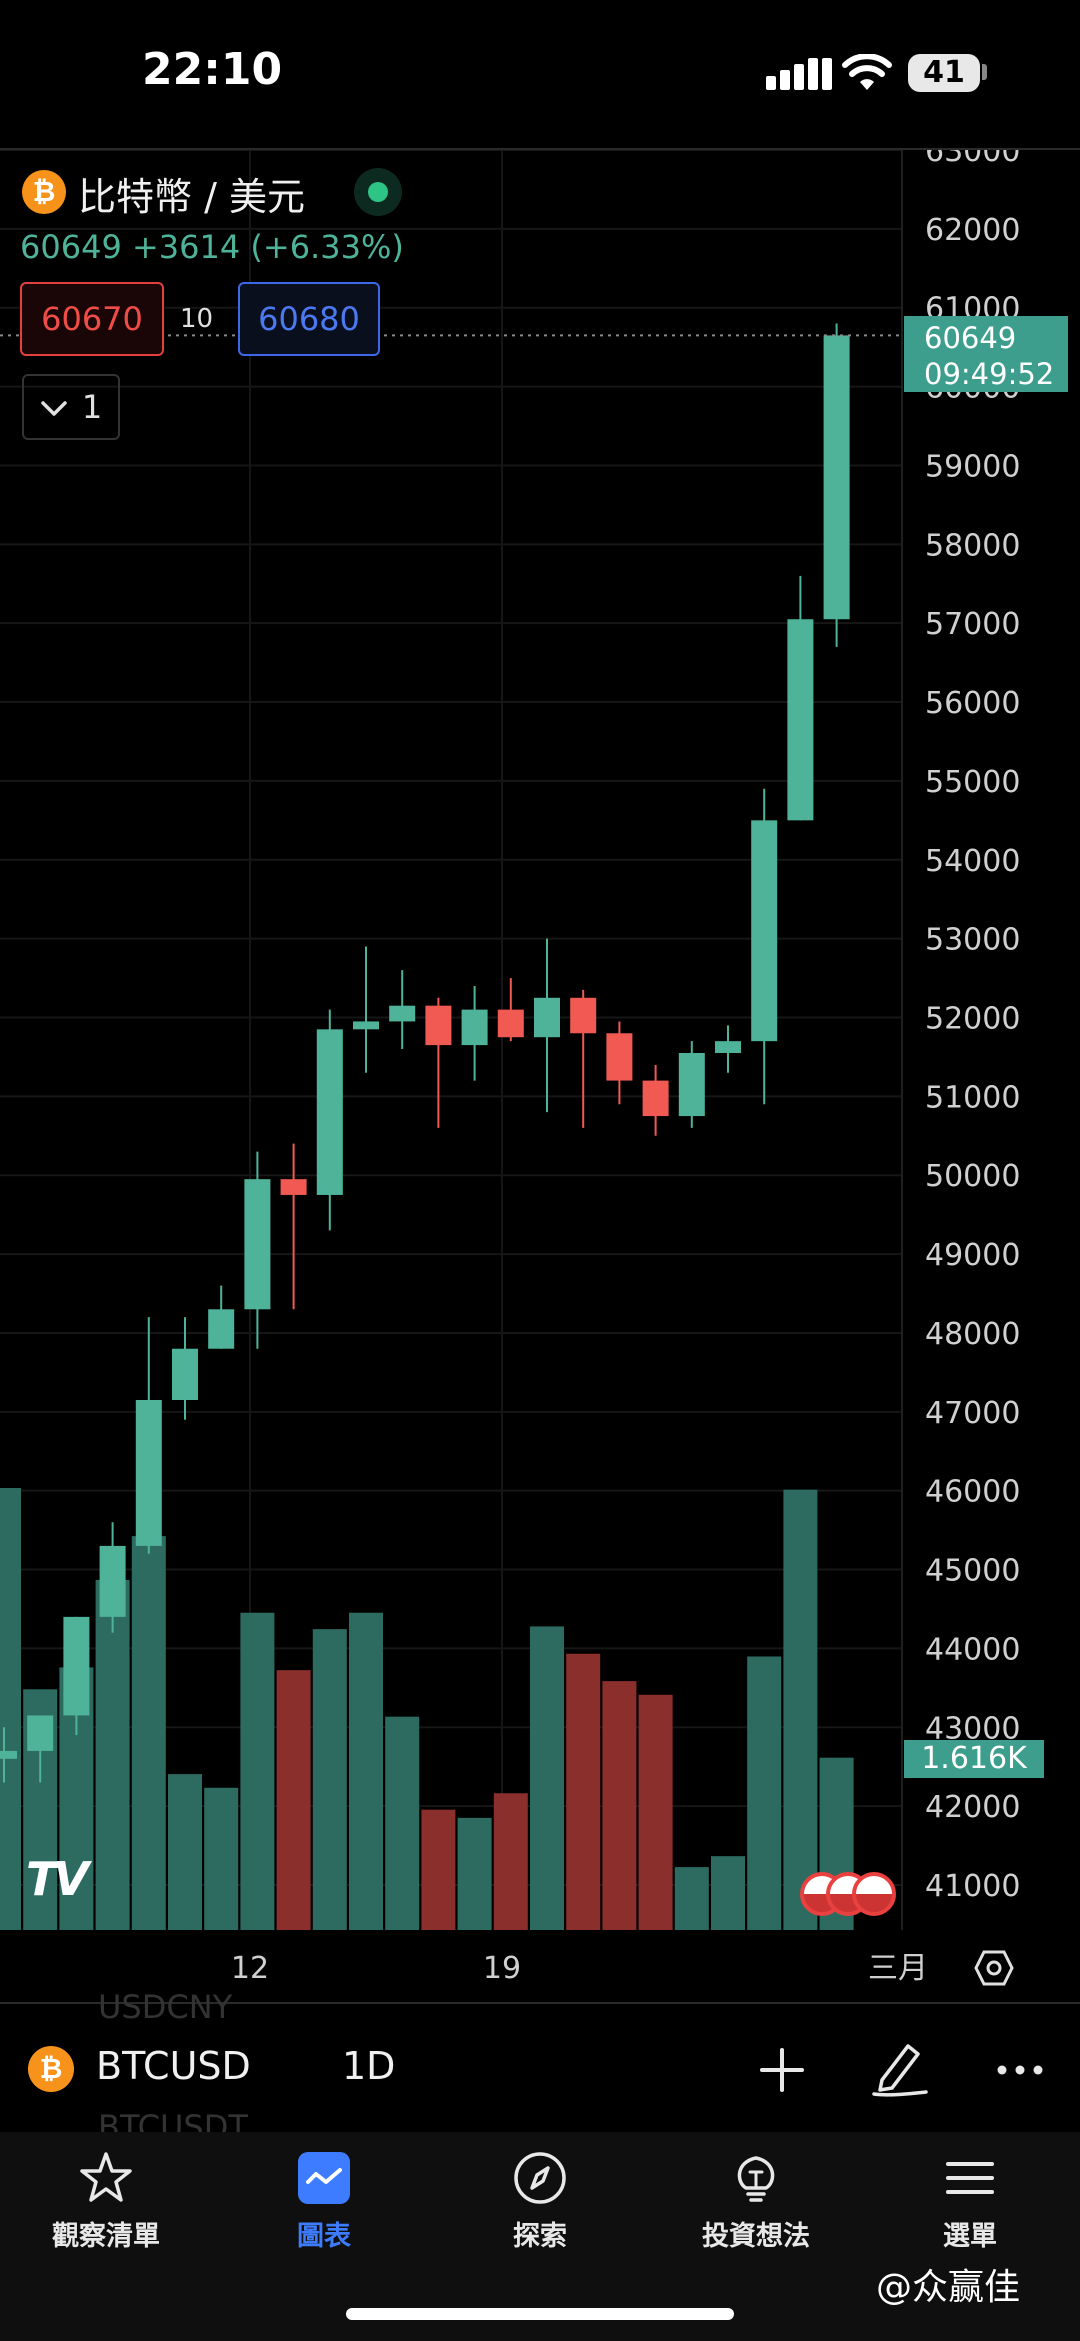  I want to click on buy-ask-button: 60680, so click(309, 319).